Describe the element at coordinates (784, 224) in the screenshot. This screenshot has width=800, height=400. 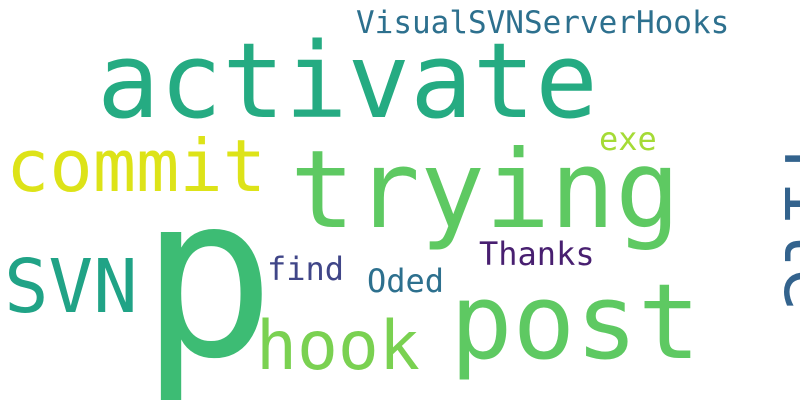
I see `word-file: file` at that location.